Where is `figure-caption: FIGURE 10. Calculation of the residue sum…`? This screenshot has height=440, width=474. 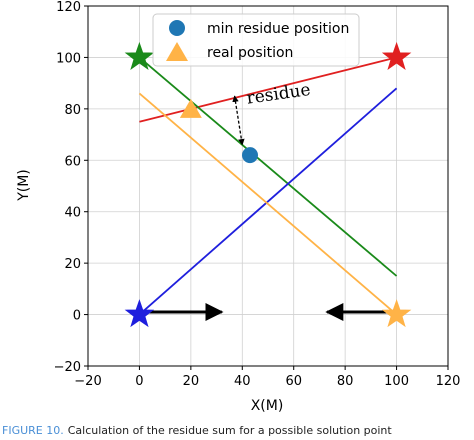 figure-caption: FIGURE 10. Calculation of the residue sum… is located at coordinates (238, 432).